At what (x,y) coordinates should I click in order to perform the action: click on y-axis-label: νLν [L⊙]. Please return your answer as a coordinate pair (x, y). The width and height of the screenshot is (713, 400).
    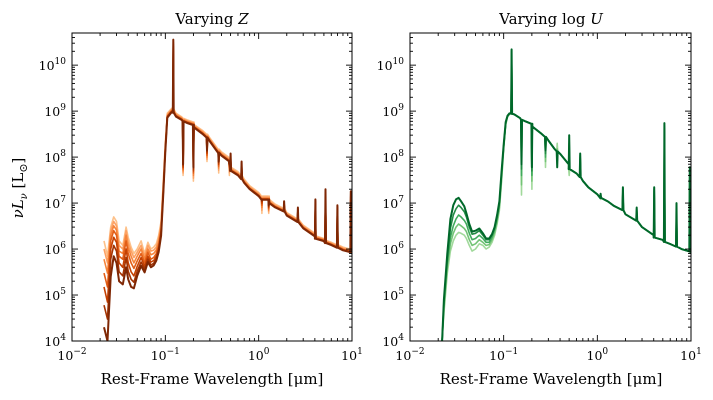
    Looking at the image, I should click on (19, 188).